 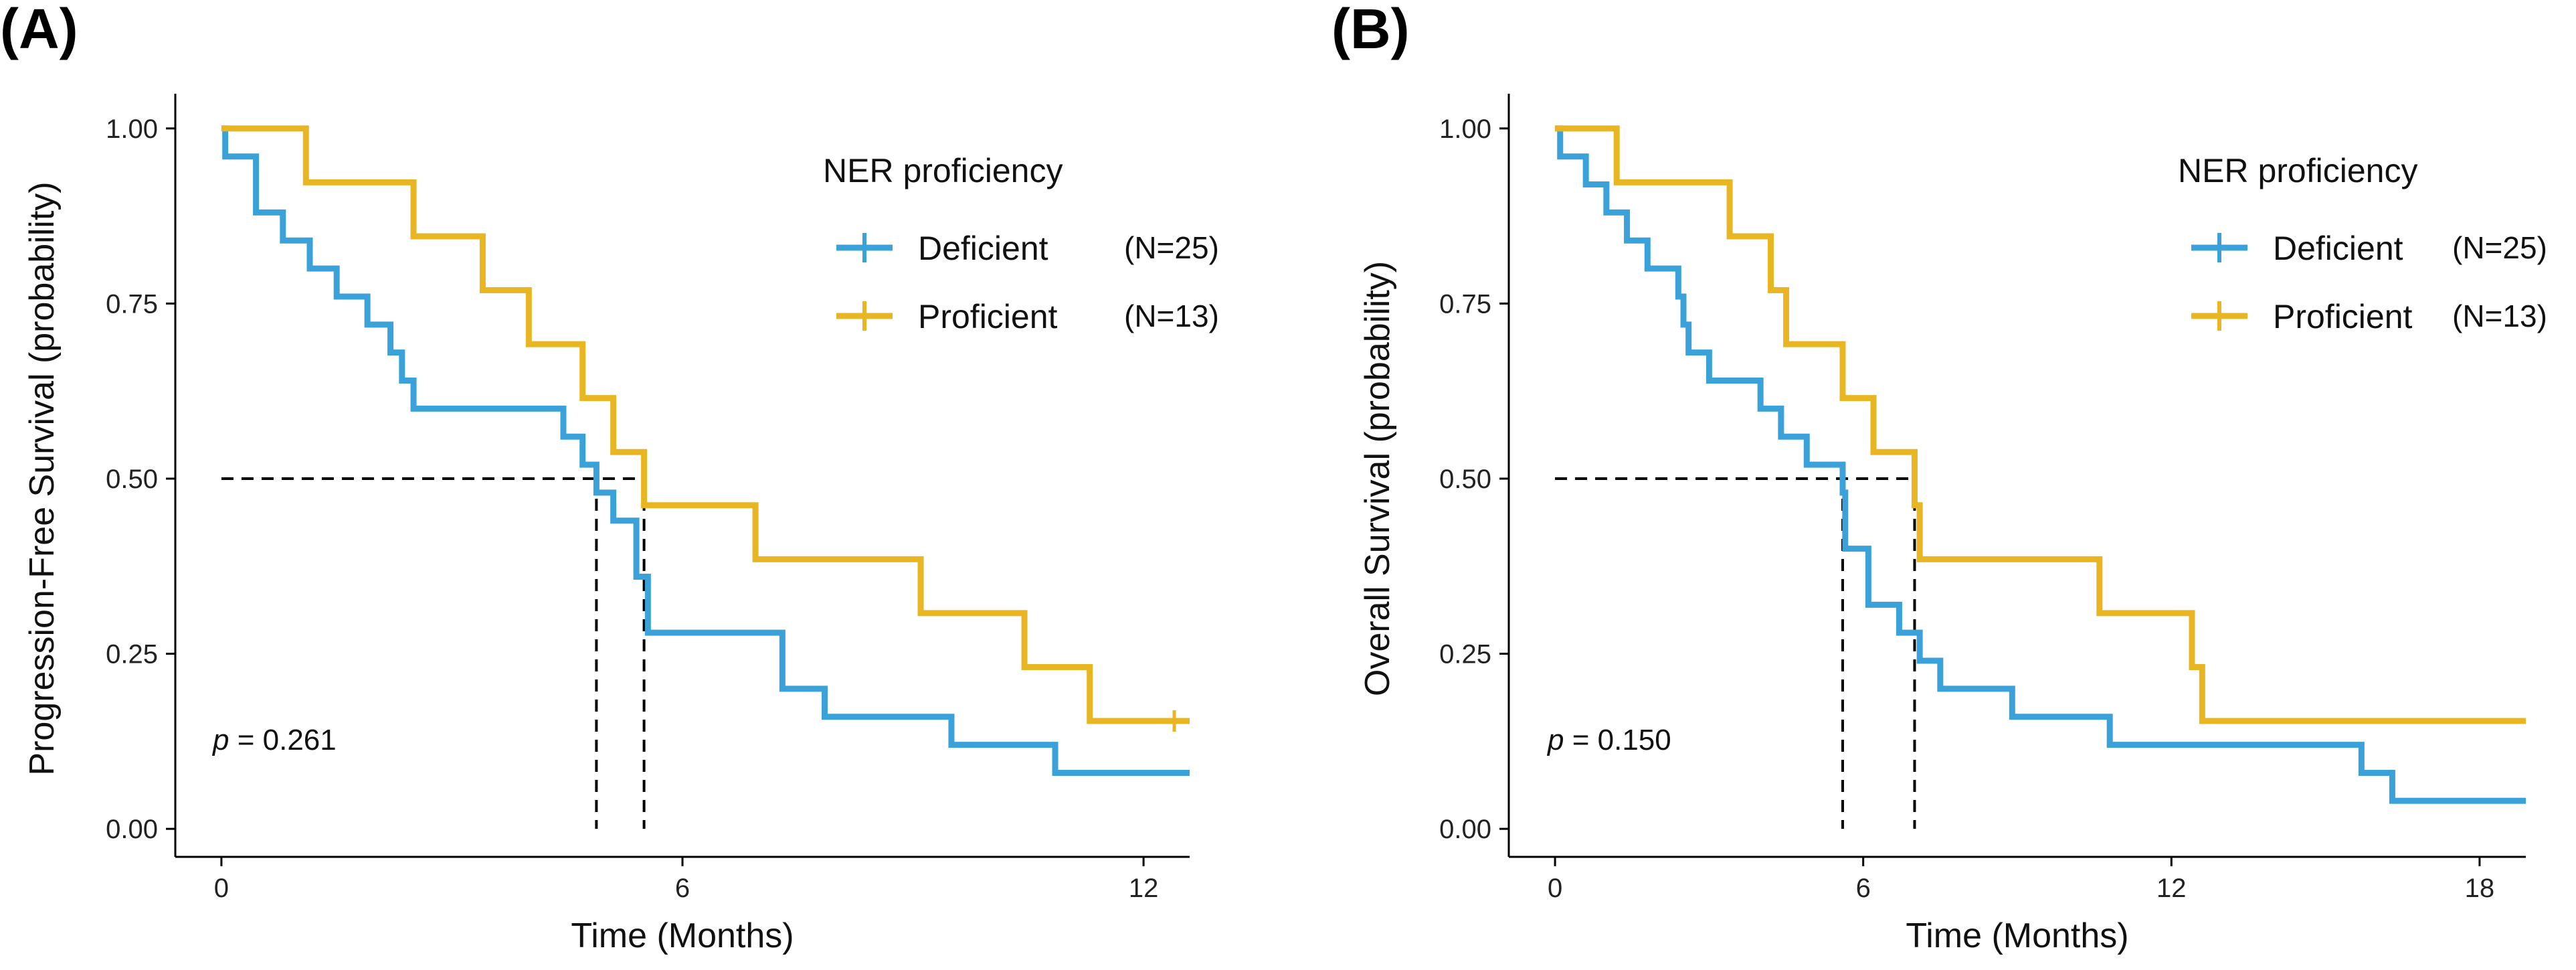 What do you see at coordinates (39, 30) in the screenshot?
I see `panel-label: (A)` at bounding box center [39, 30].